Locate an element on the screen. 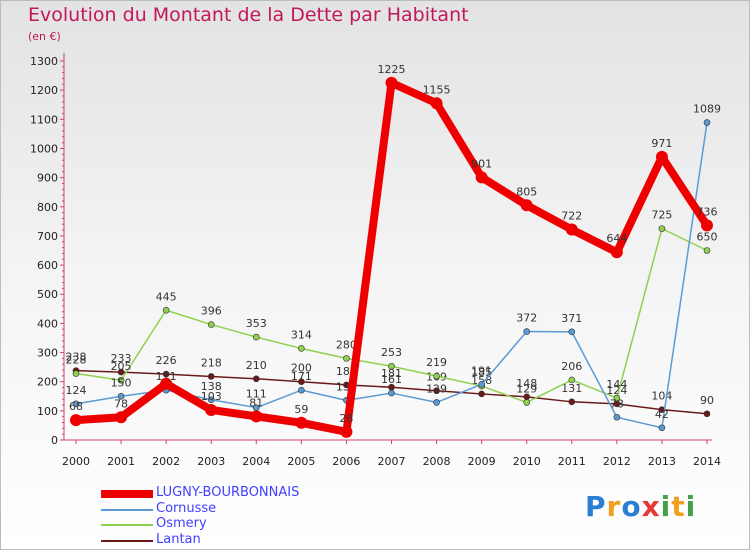  data-label-lugny-bourbonnais: 103 is located at coordinates (211, 396).